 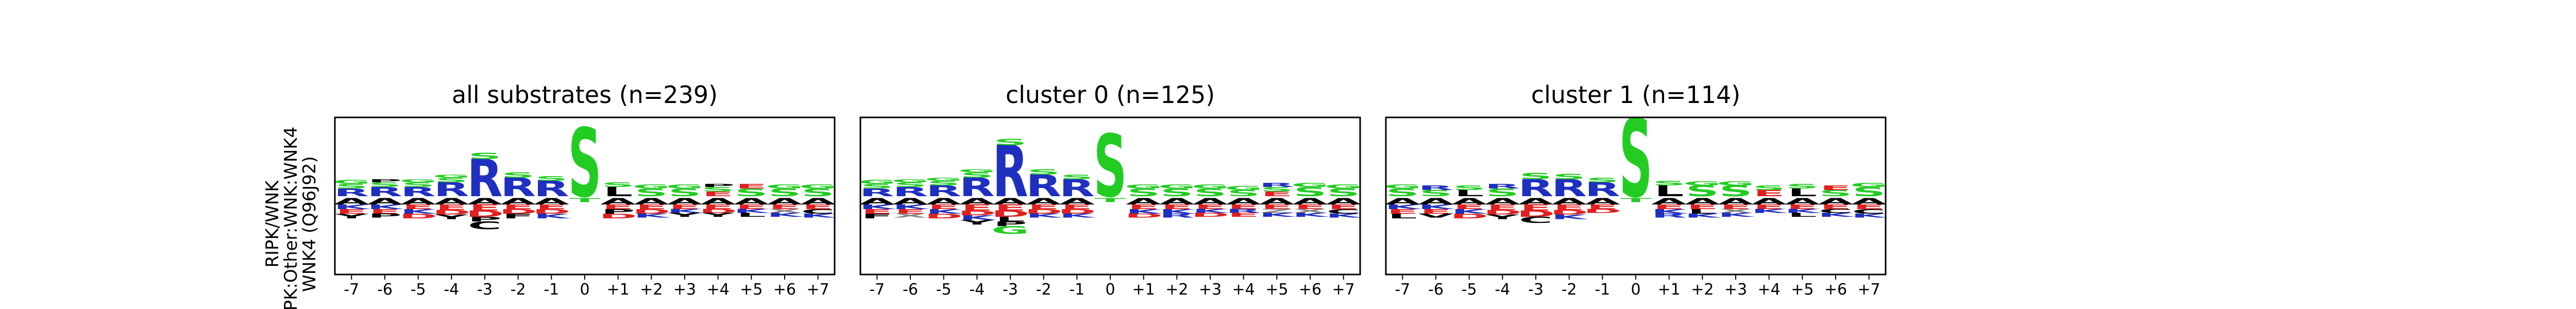 What do you see at coordinates (1735, 211) in the screenshot?
I see `logo-letter-depleted: X` at bounding box center [1735, 211].